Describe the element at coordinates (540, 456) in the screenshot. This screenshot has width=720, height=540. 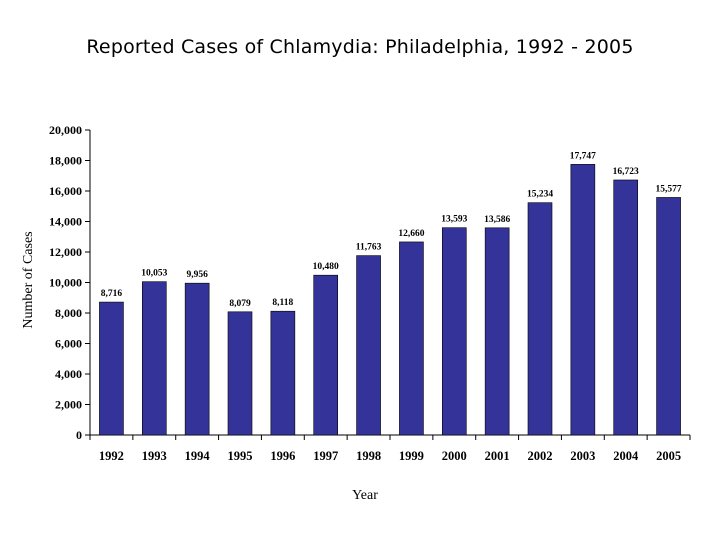
I see `x-tick-label: 2002` at that location.